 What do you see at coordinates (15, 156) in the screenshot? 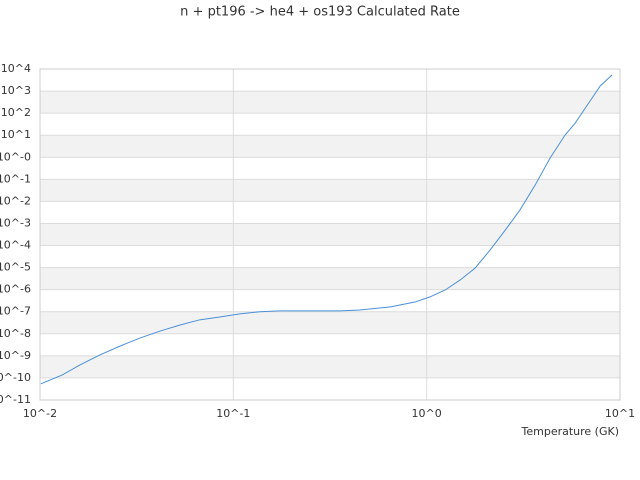
I see `y-tick-label: 10^-0` at bounding box center [15, 156].